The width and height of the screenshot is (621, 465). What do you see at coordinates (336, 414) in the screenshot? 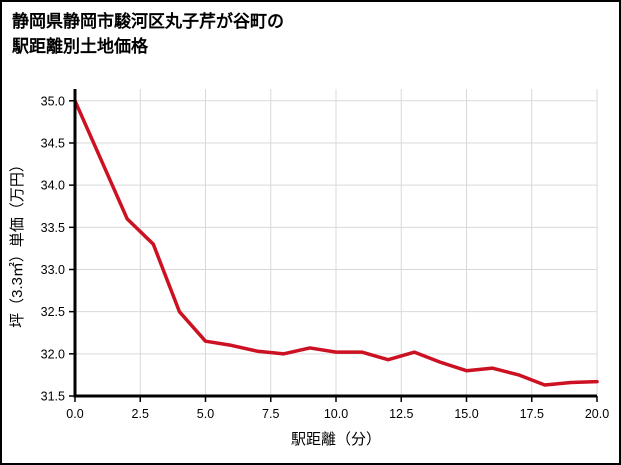
I see `x-tick-label: 10.0` at bounding box center [336, 414].